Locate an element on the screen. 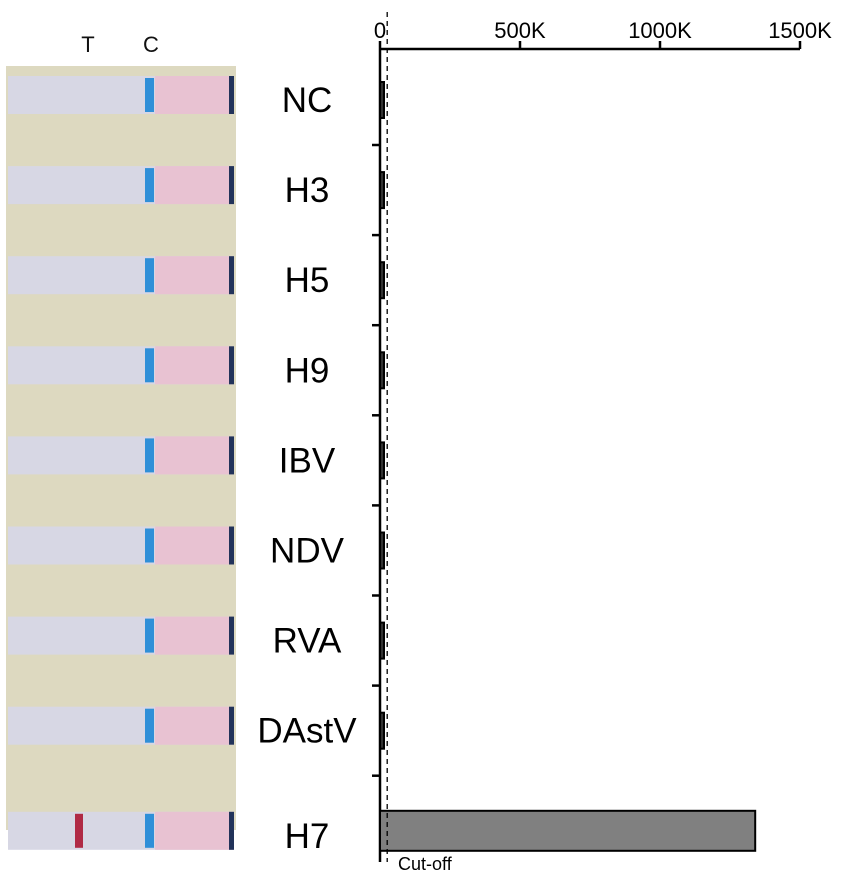  sample-label: NDV is located at coordinates (307, 551).